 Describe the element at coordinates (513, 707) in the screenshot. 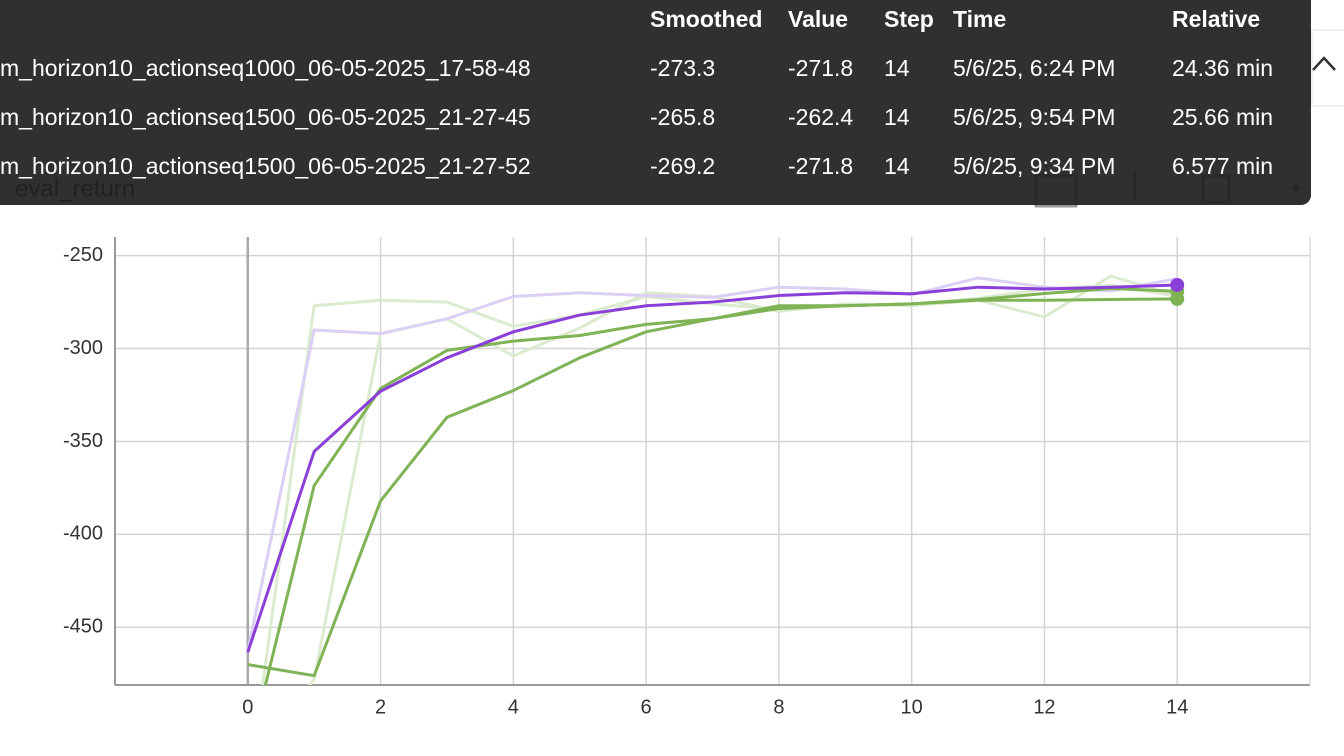

I see `x-tick-label: 4` at that location.